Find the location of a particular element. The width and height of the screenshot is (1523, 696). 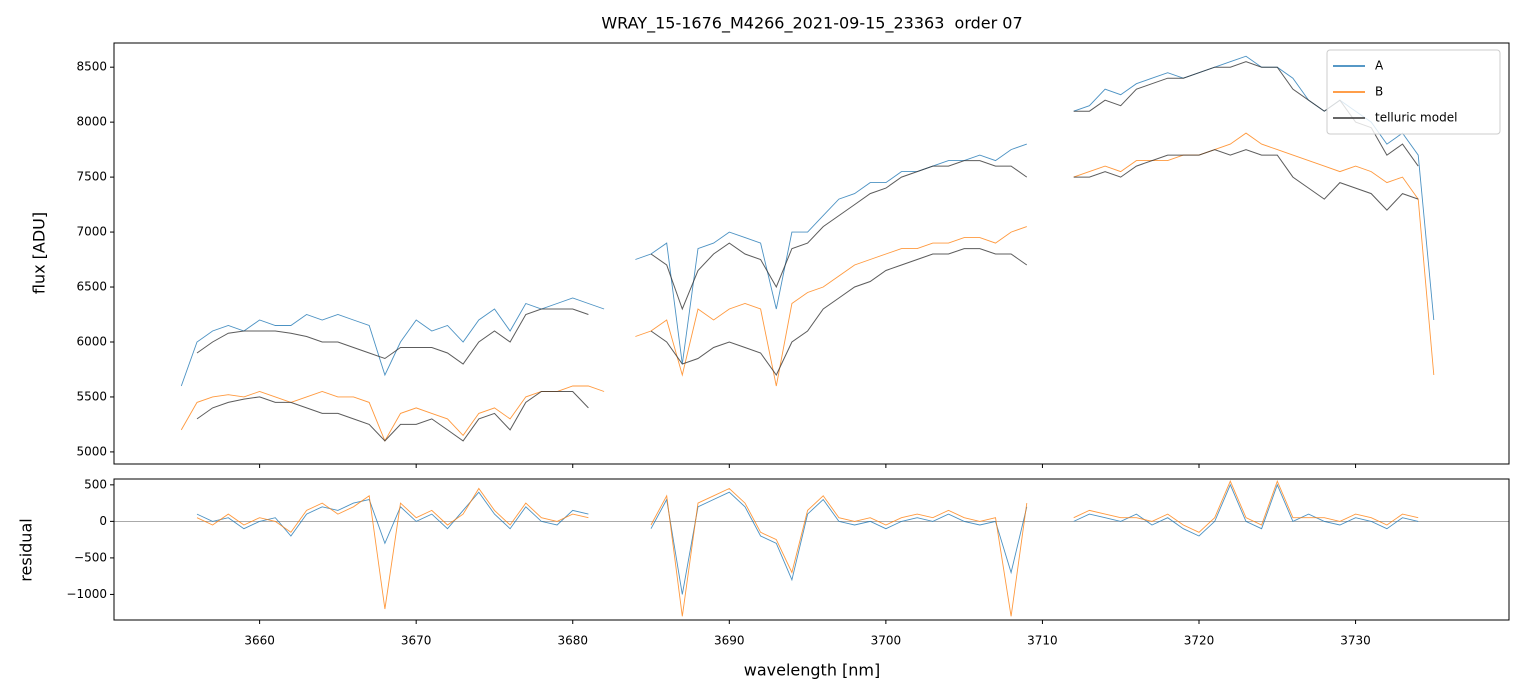

series-line is located at coordinates (807, 539).